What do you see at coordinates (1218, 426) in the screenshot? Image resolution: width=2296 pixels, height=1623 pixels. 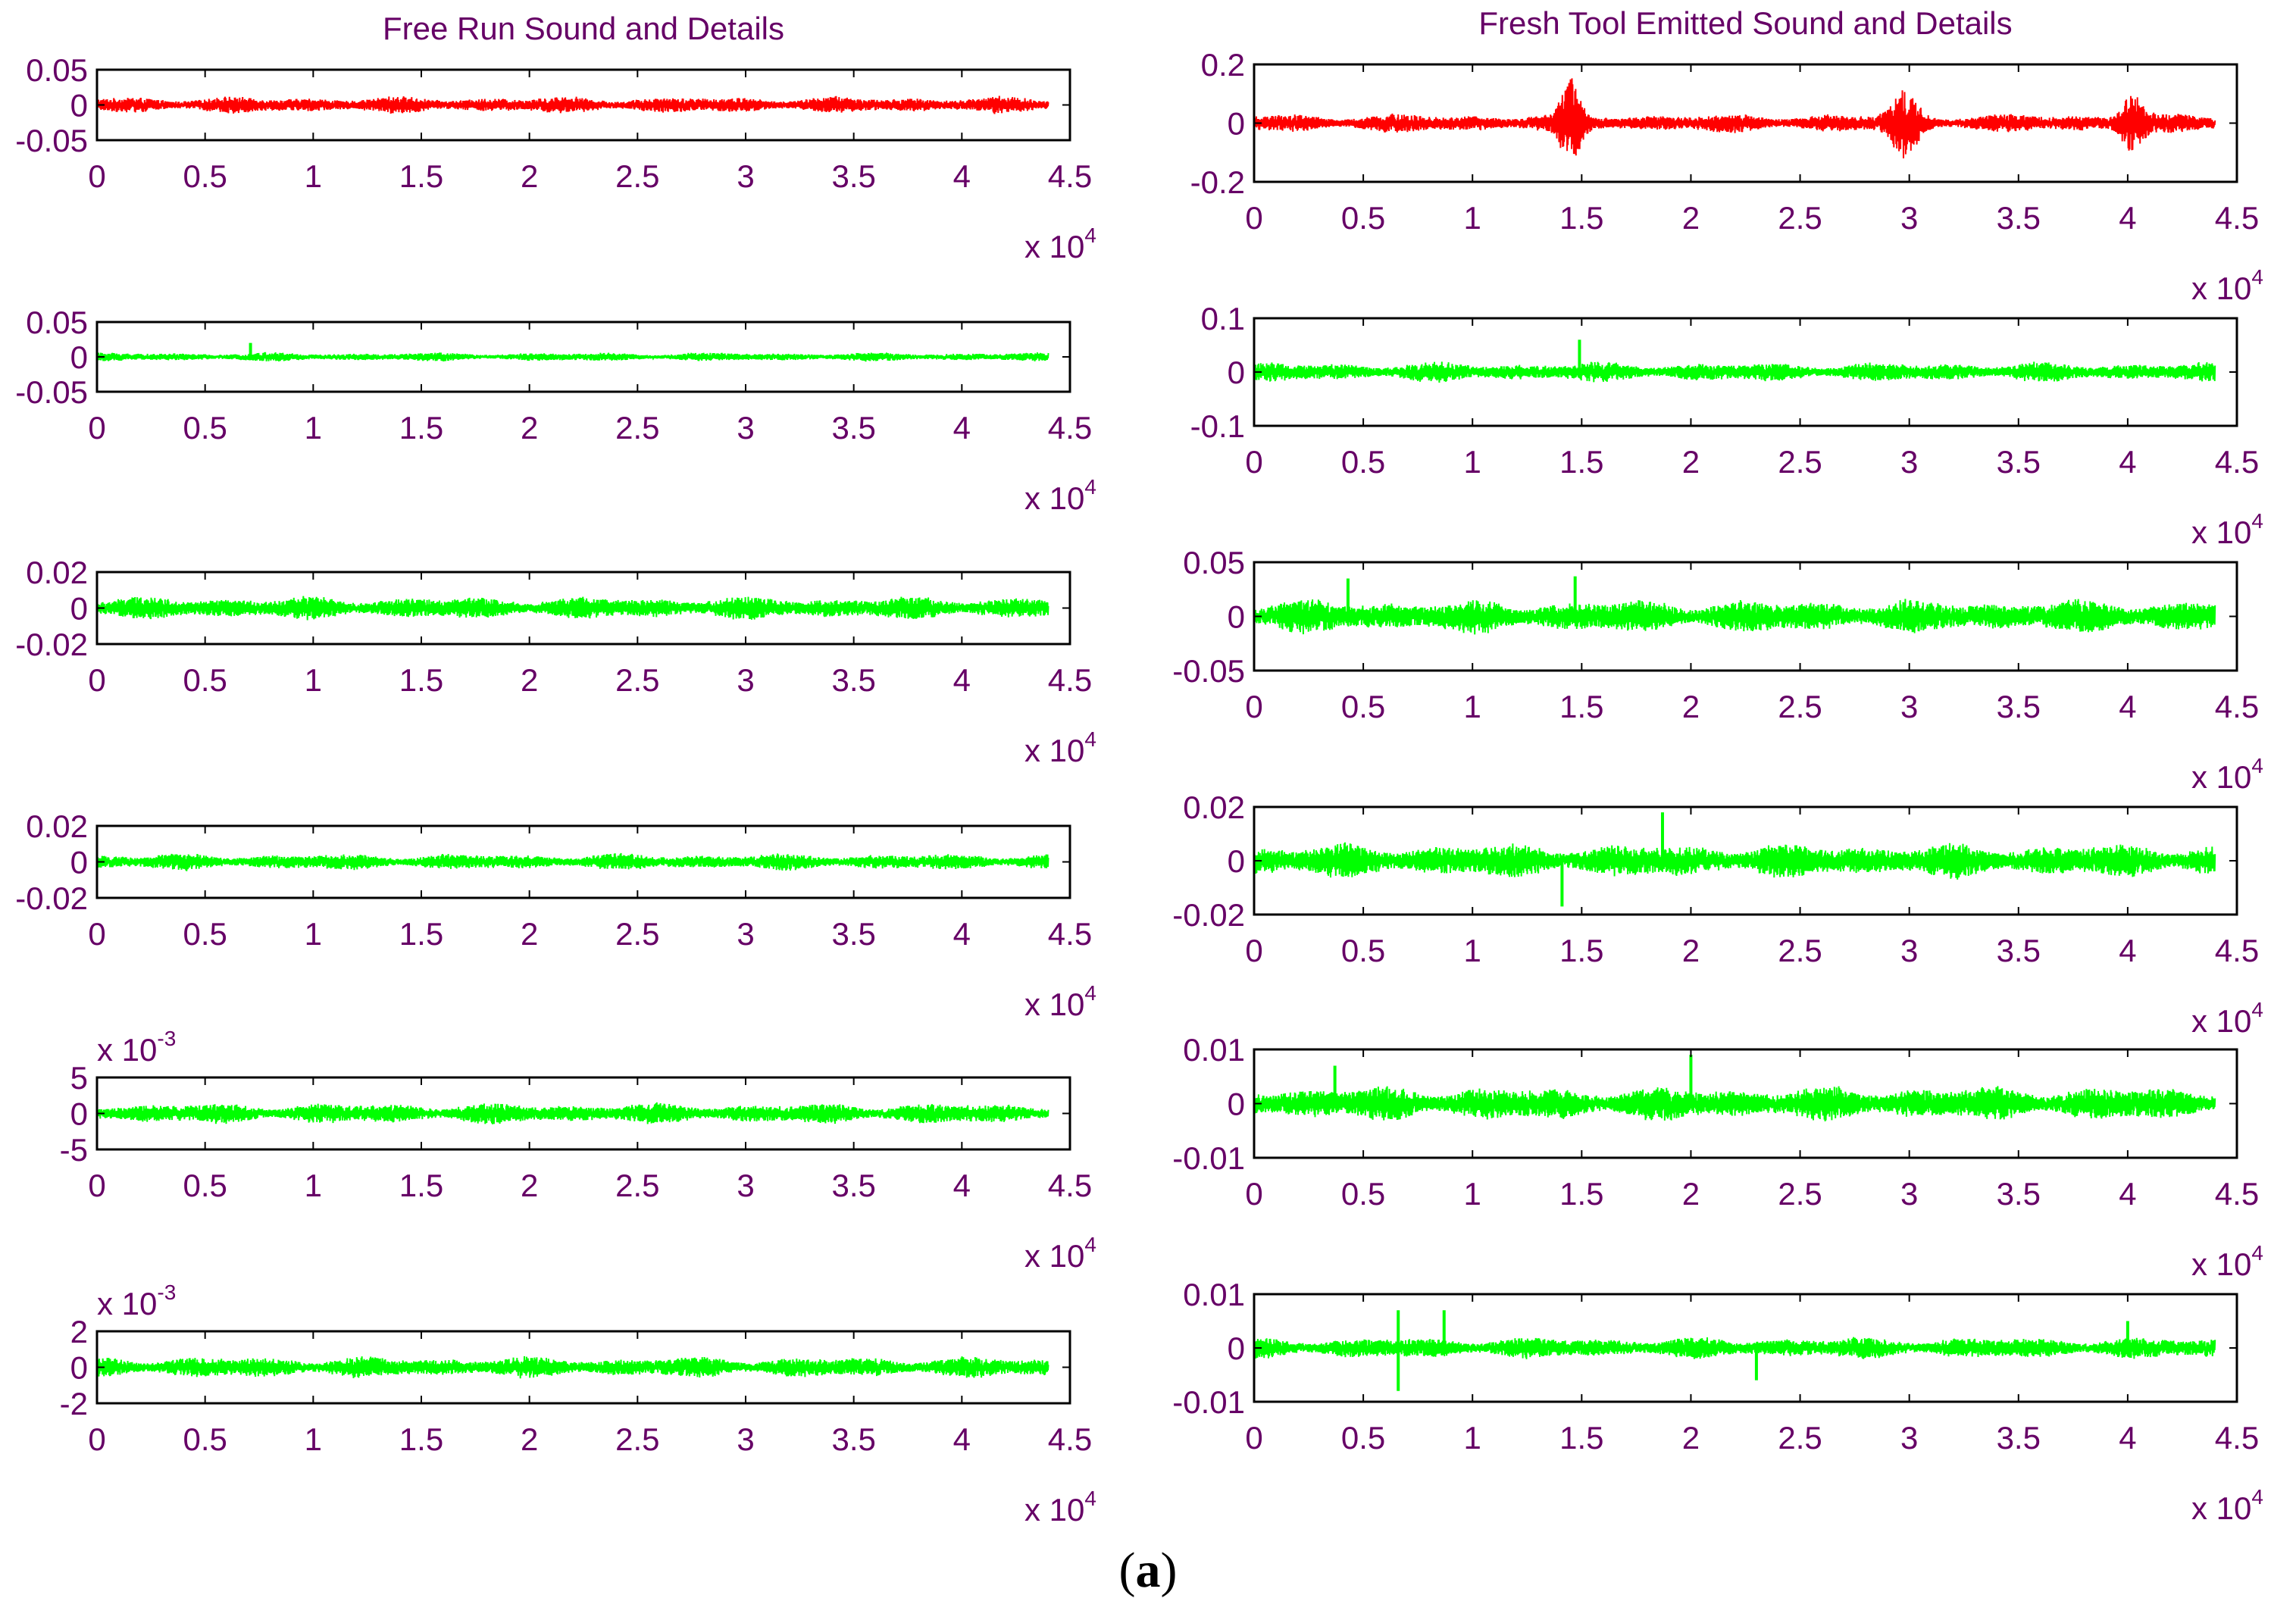 I see `y-tick-label: -0.1` at bounding box center [1218, 426].